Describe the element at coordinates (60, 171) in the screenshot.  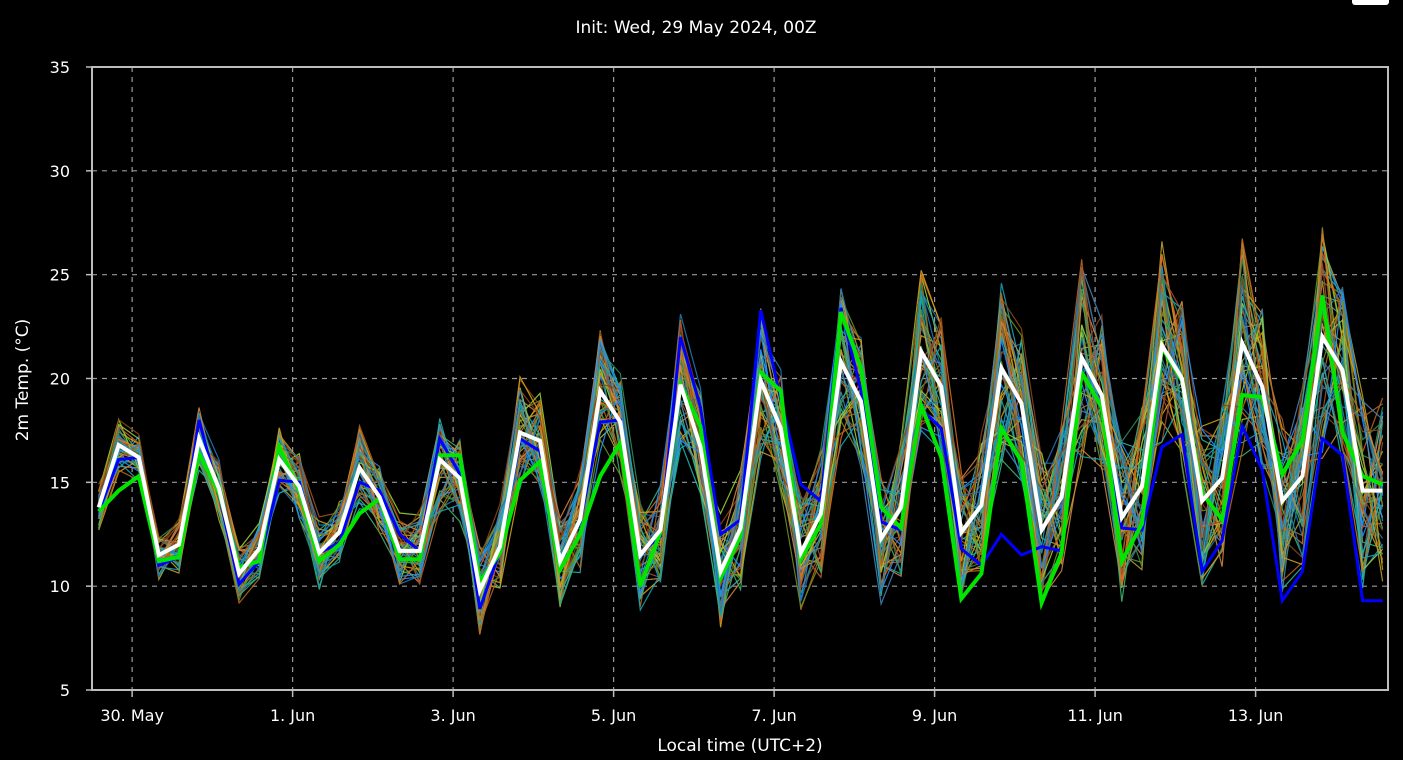
I see `y-tick-label: 30` at that location.